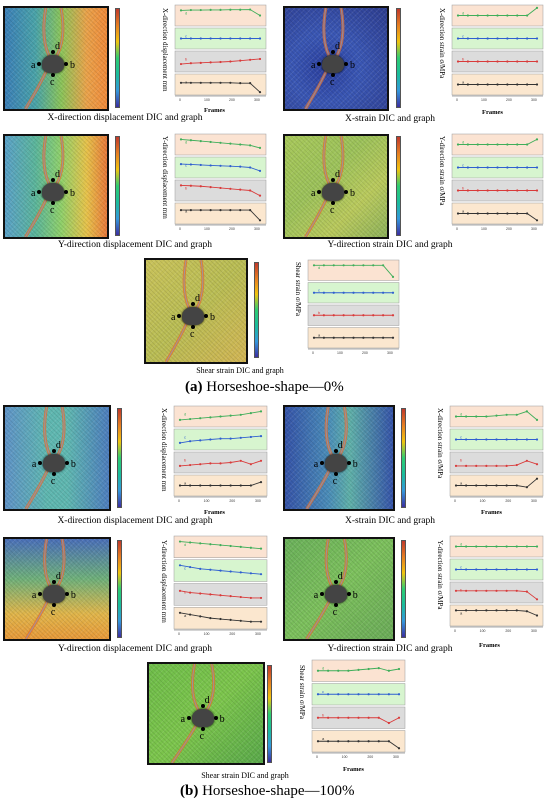  Describe the element at coordinates (326, 458) in the screenshot. I see `crack-pattern` at that location.